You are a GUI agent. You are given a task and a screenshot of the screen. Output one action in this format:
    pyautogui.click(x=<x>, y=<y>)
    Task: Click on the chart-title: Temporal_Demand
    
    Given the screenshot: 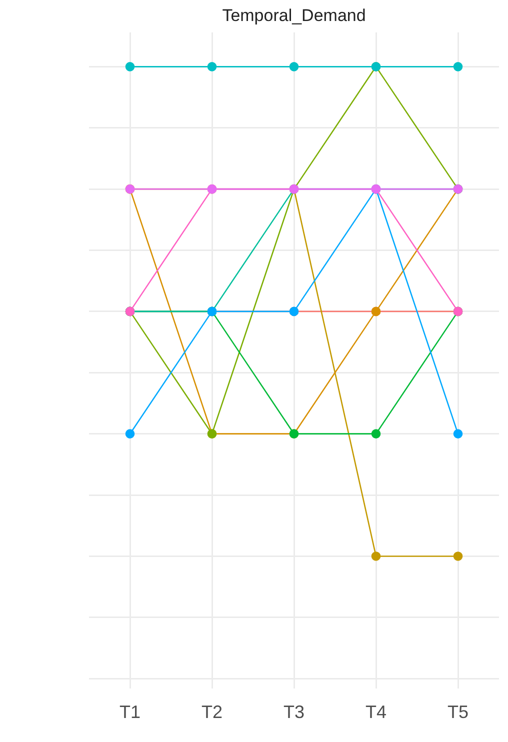 What is the action you would take?
    pyautogui.click(x=294, y=15)
    